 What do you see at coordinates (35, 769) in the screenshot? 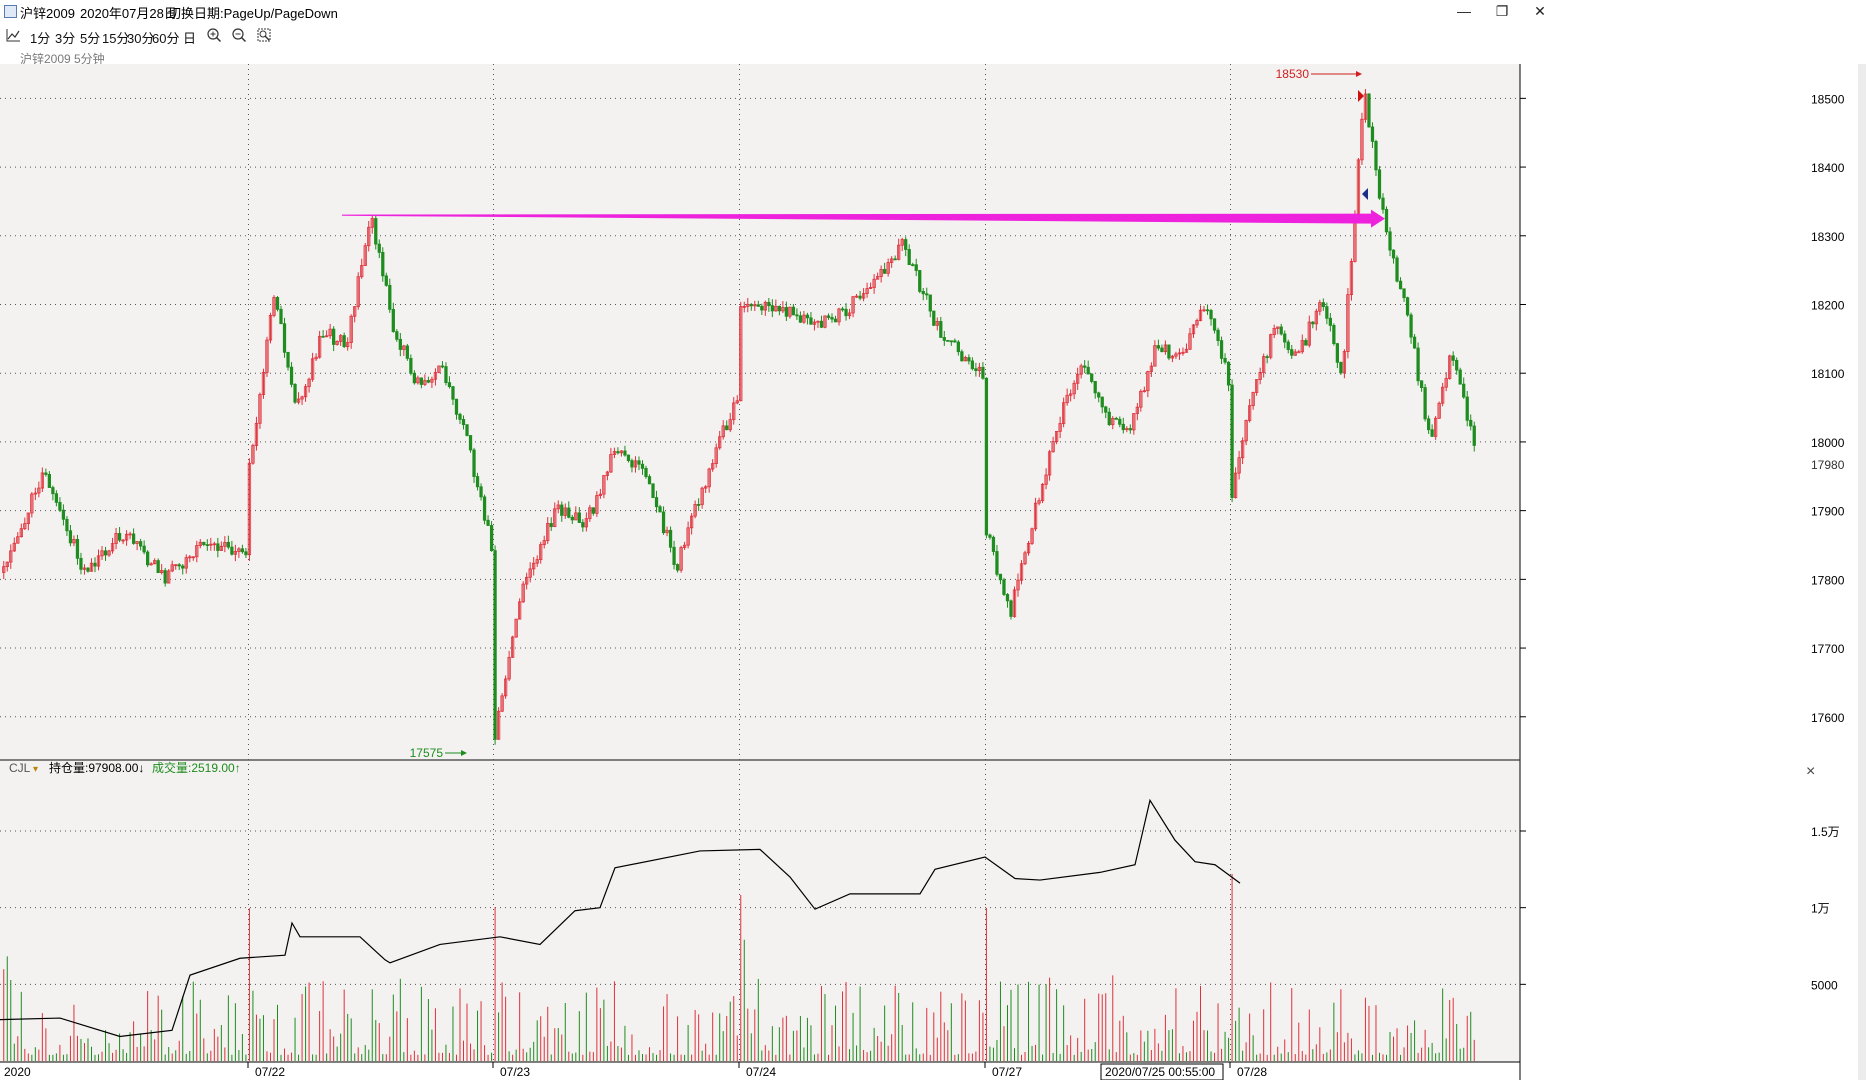
I see `indicator-dropdown-icon: ▾` at bounding box center [35, 769].